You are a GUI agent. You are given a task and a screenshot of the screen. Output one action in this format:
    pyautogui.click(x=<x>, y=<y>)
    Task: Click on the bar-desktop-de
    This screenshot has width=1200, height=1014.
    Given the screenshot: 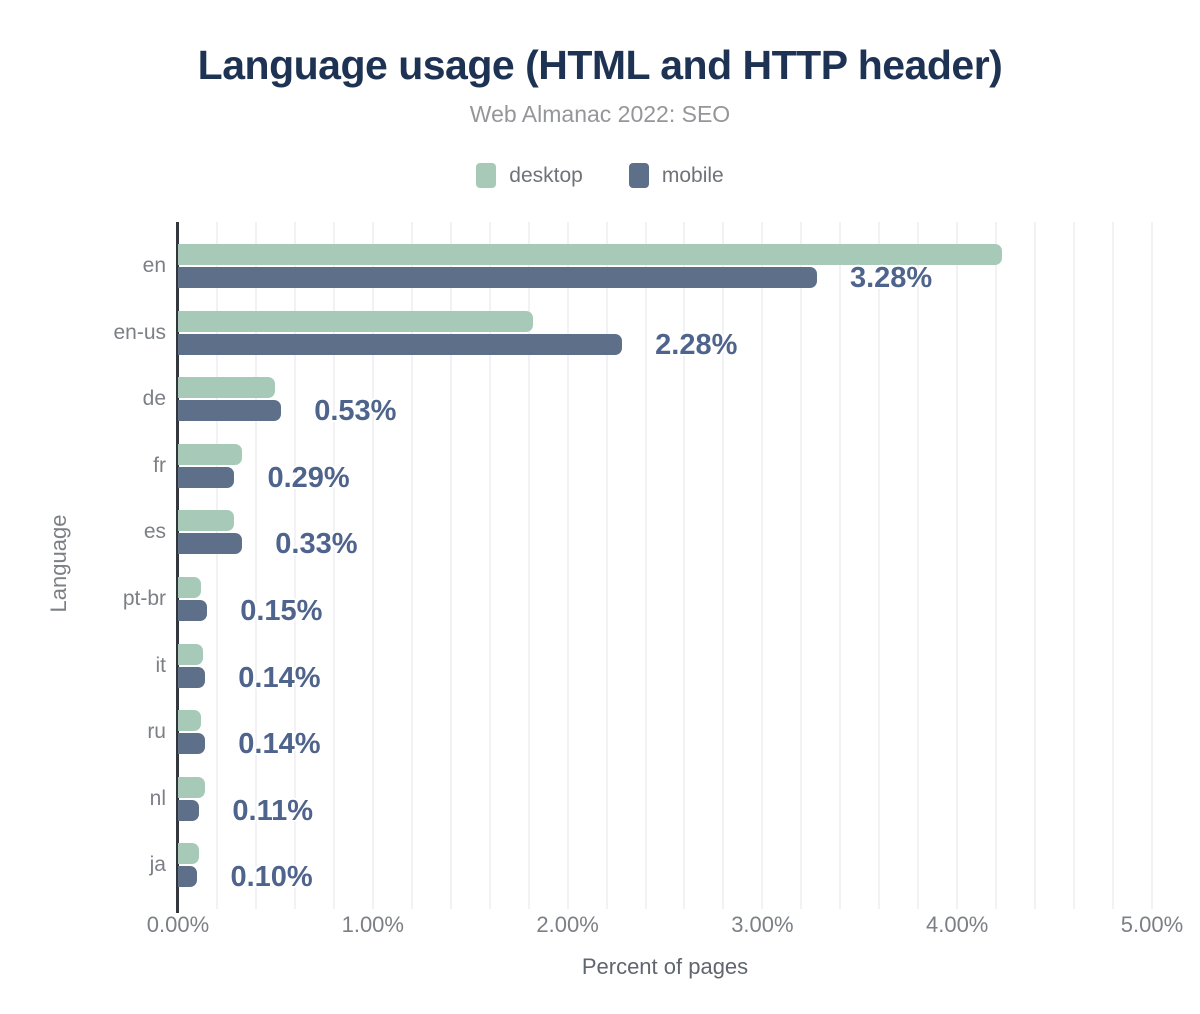 What is the action you would take?
    pyautogui.click(x=227, y=388)
    